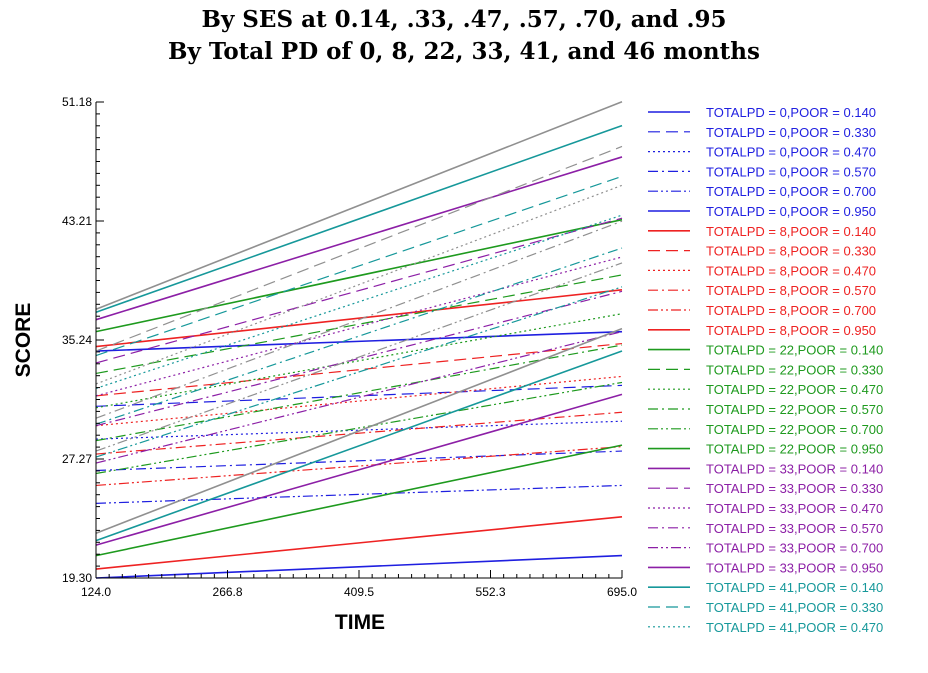  What do you see at coordinates (791, 231) in the screenshot?
I see `legend-entry-label: TOTALPD = 8,POOR = 0.140` at bounding box center [791, 231].